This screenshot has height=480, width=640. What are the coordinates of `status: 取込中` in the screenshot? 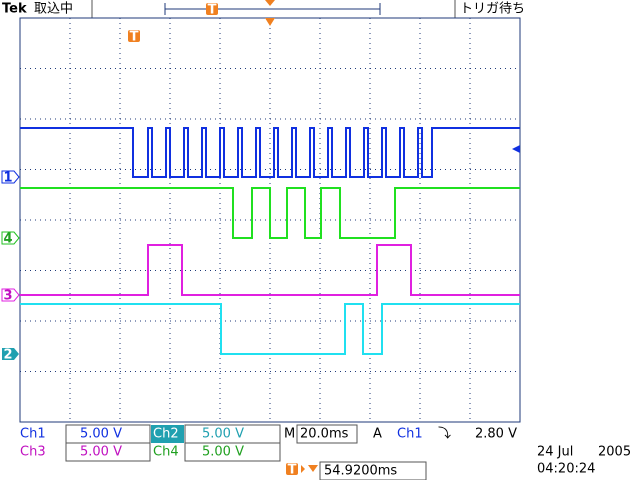 It's located at (53, 9).